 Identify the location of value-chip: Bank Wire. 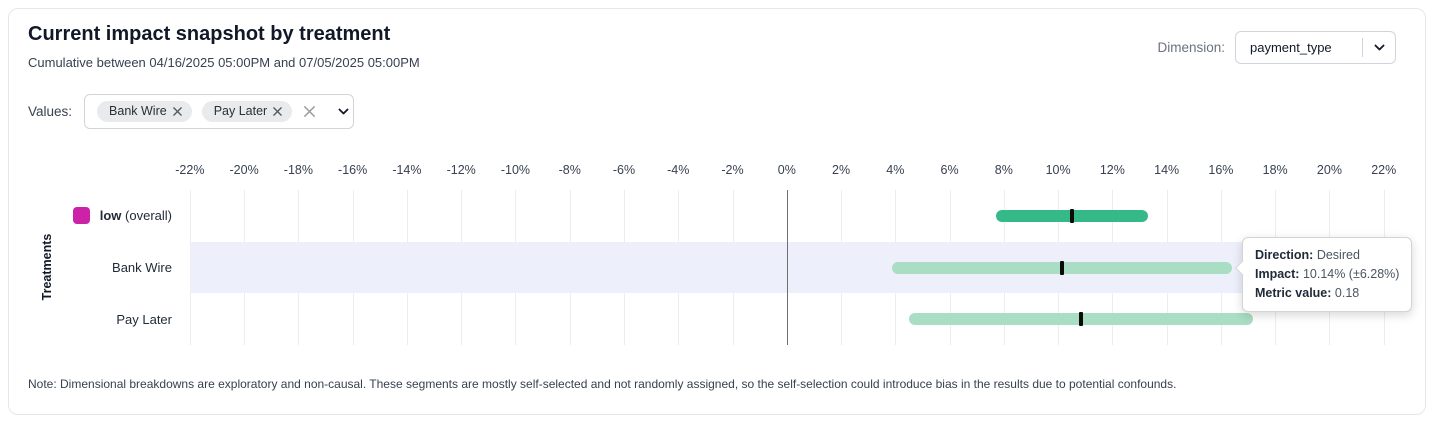
(144, 111).